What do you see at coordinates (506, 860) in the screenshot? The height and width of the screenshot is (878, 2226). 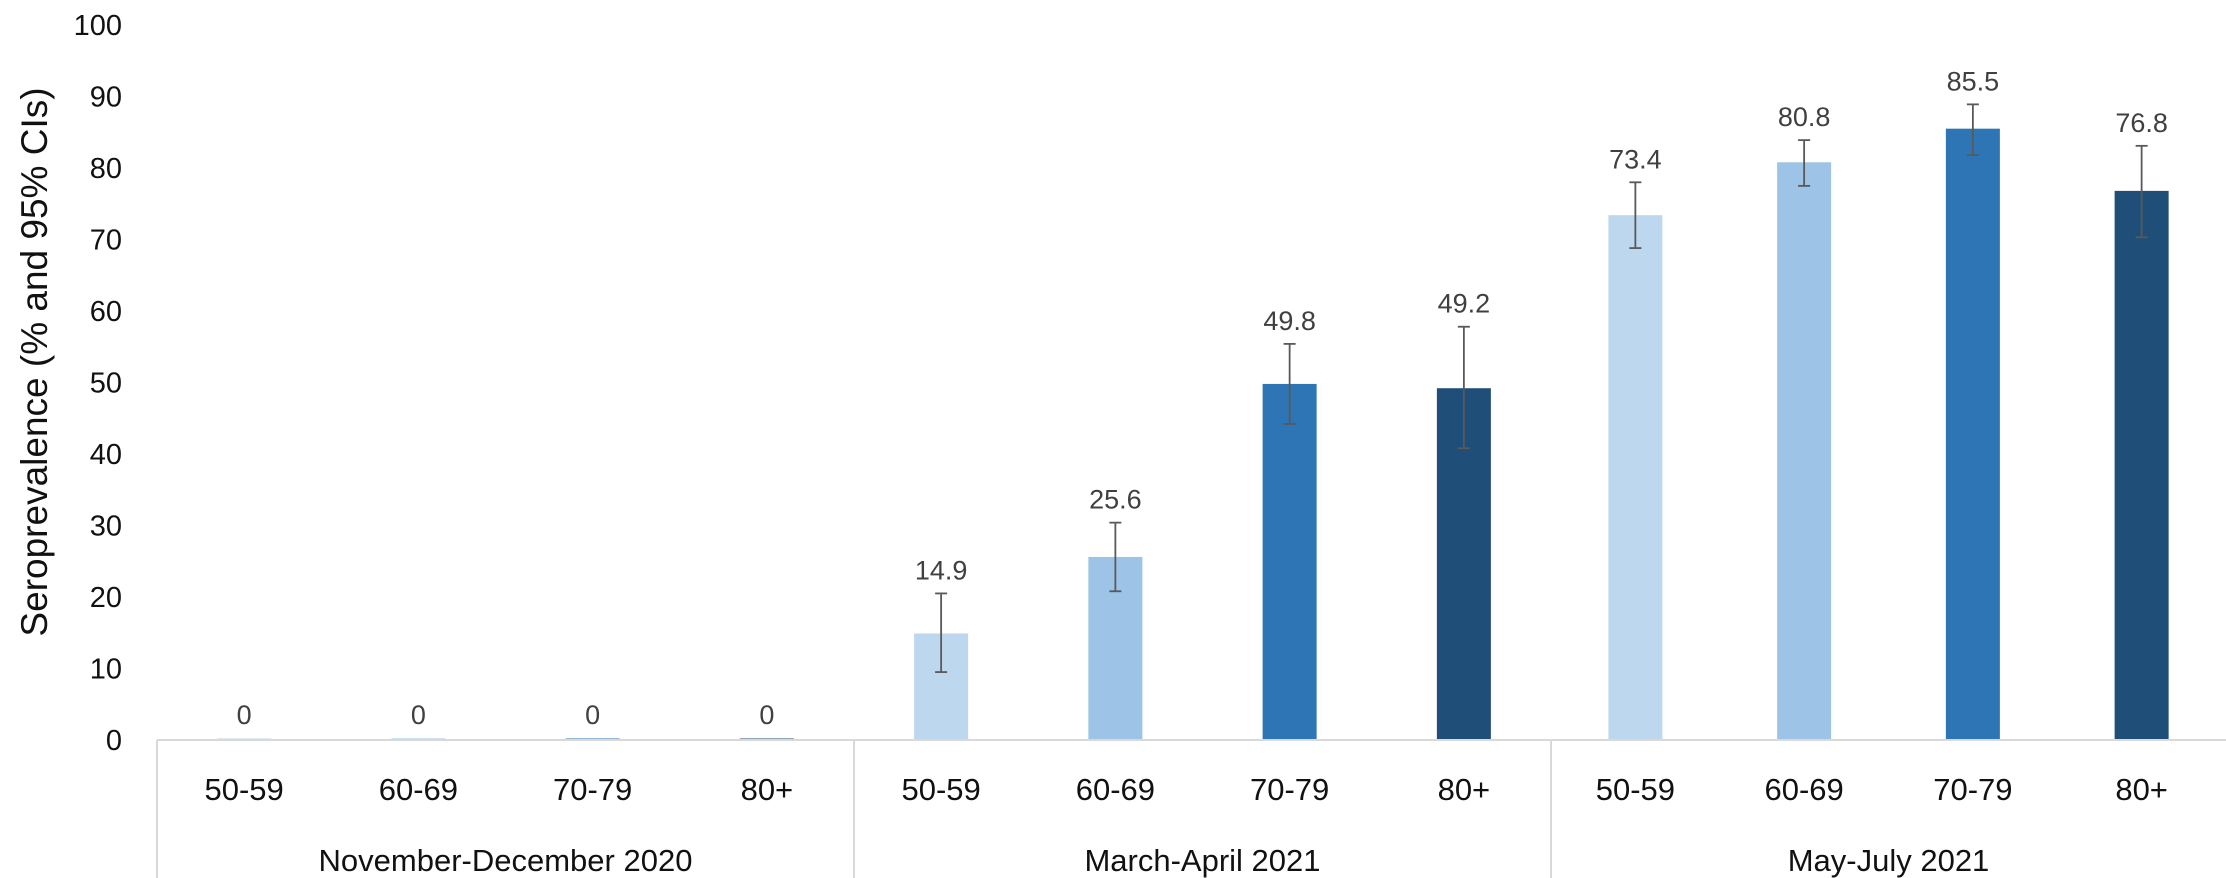 I see `group-label: November-December 2020` at bounding box center [506, 860].